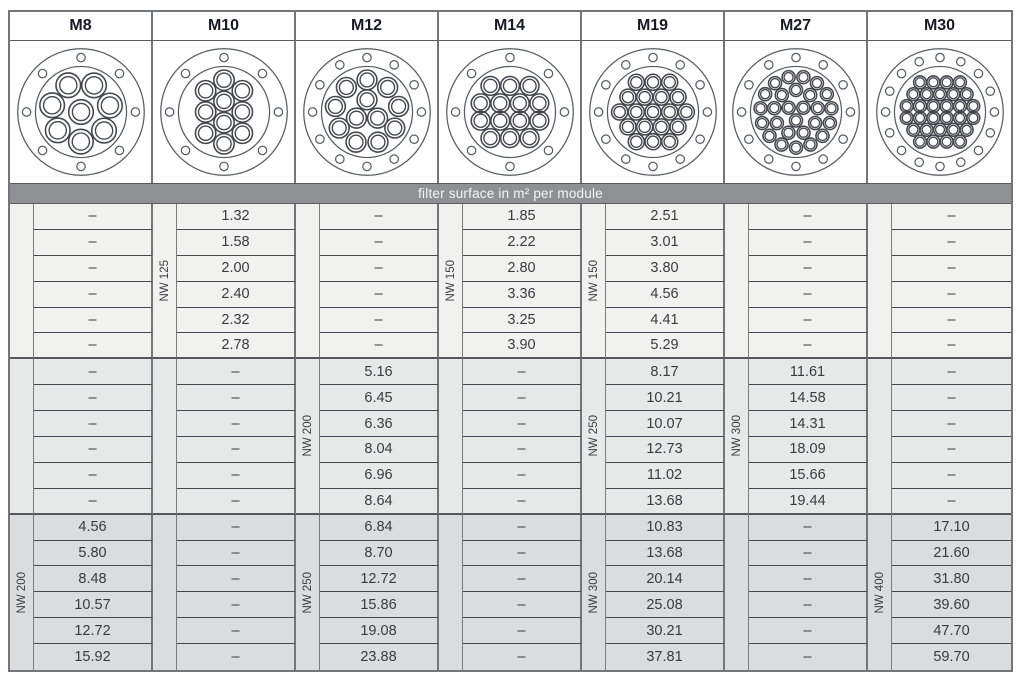  What do you see at coordinates (378, 294) in the screenshot?
I see `value-cell-m12-g1-r4-label: –` at bounding box center [378, 294].